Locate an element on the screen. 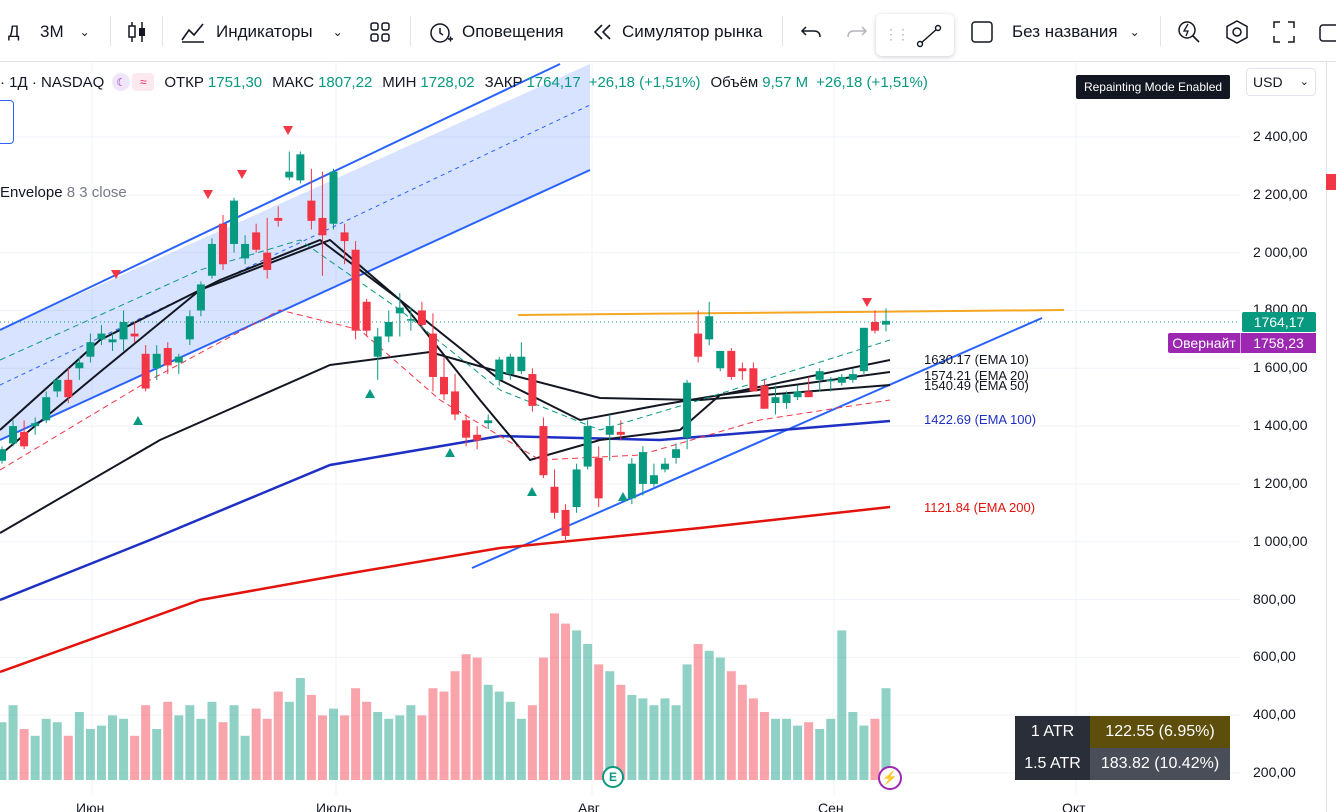 Image resolution: width=1336 pixels, height=812 pixels. price-marker is located at coordinates (1331, 182).